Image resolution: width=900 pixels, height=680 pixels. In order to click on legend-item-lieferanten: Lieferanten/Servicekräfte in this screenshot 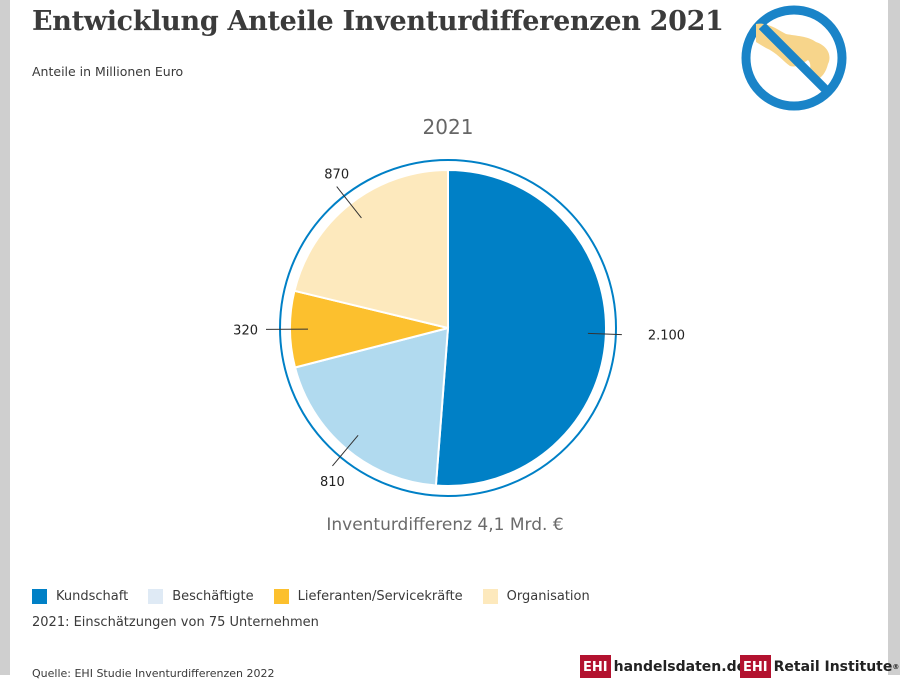, I will do `click(368, 596)`.